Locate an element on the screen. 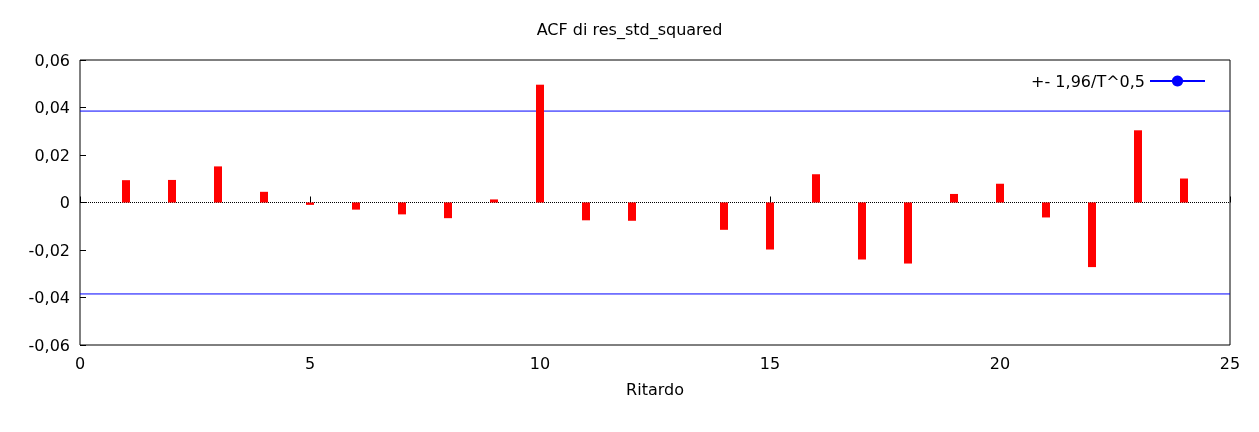 The height and width of the screenshot is (432, 1259). x-tick-label: 25 is located at coordinates (1230, 363).